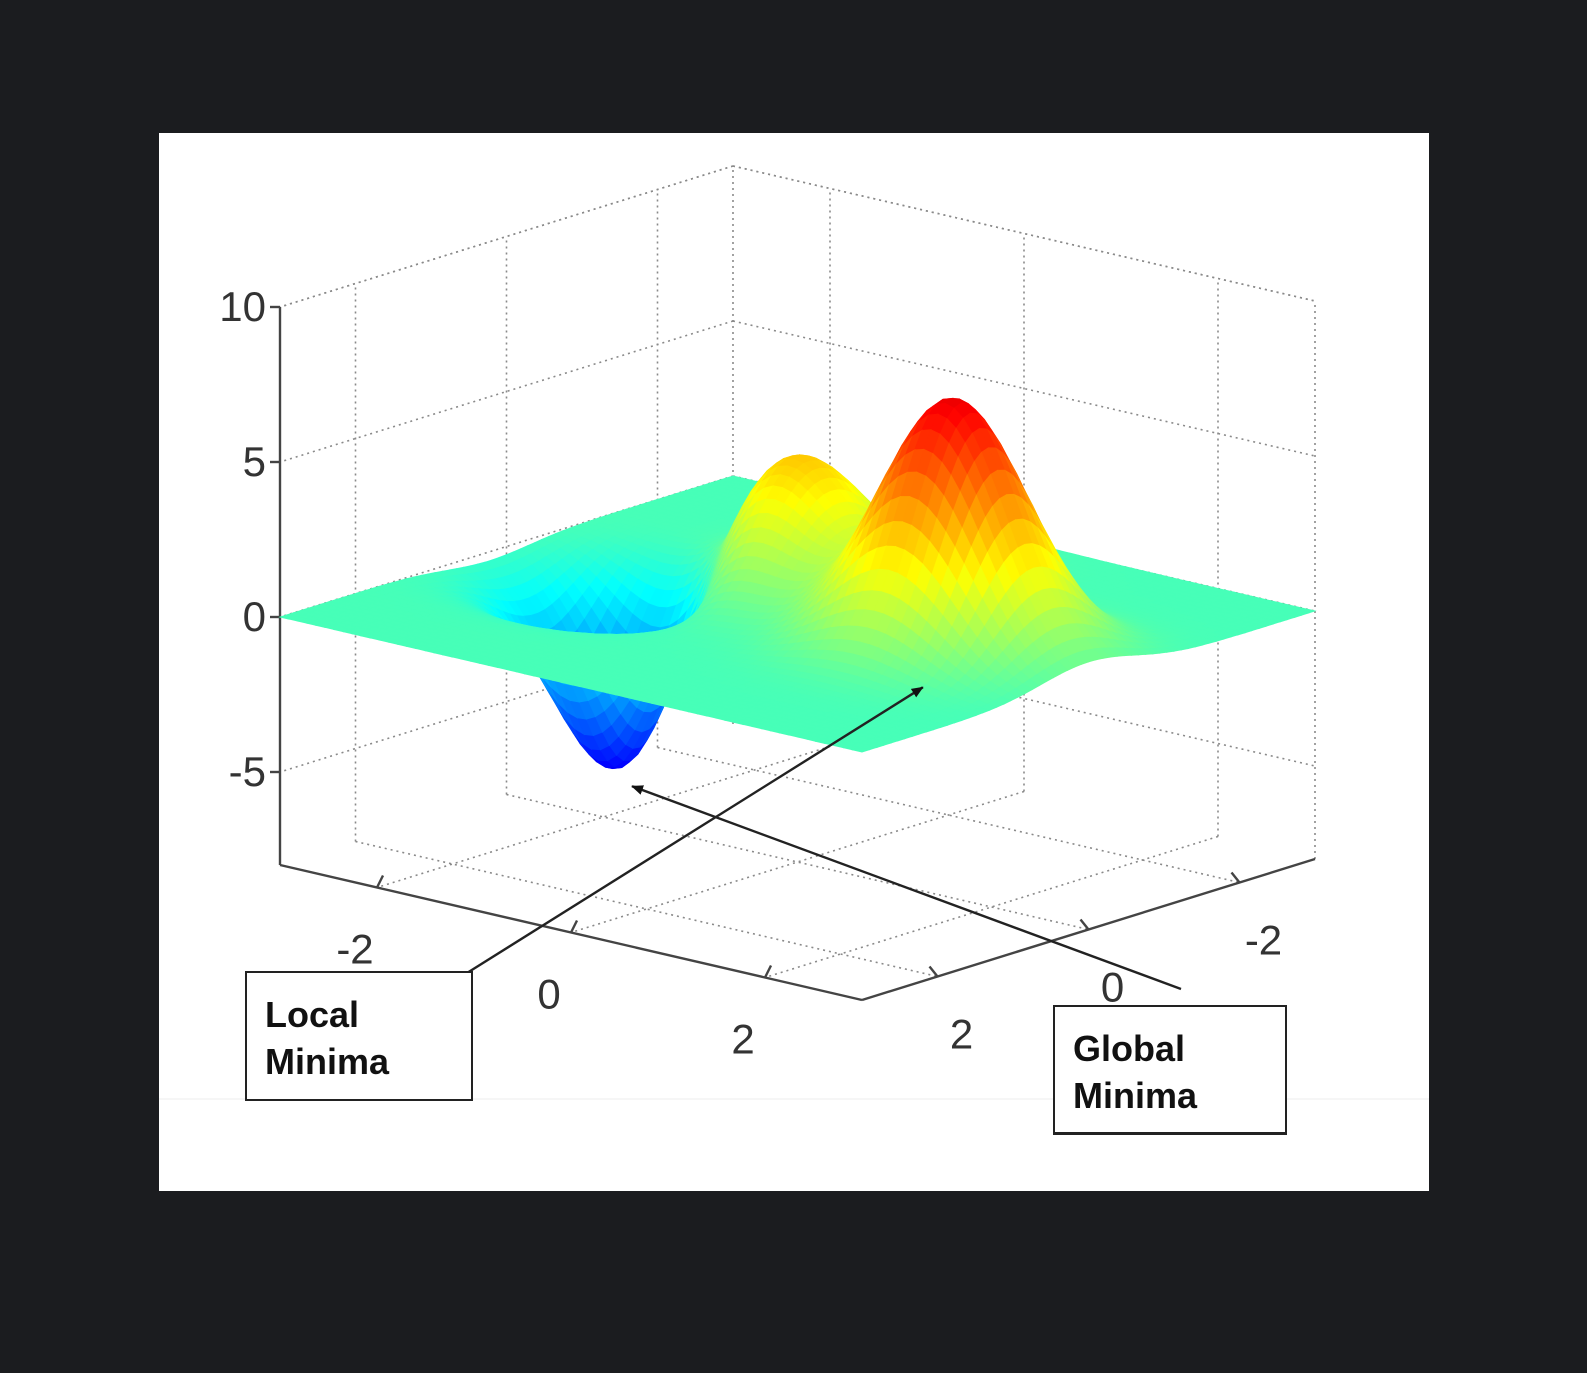 The height and width of the screenshot is (1373, 1587). What do you see at coordinates (254, 461) in the screenshot?
I see `z-tick-label: 5` at bounding box center [254, 461].